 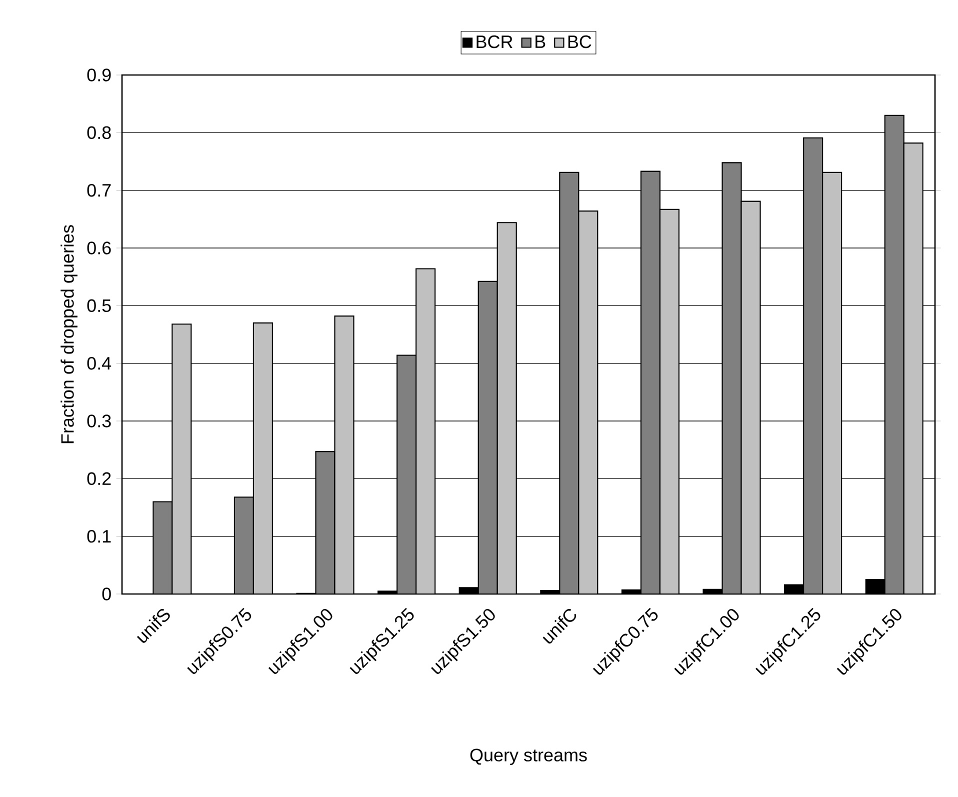 What do you see at coordinates (528, 757) in the screenshot?
I see `x-axis-title: Query streams` at bounding box center [528, 757].